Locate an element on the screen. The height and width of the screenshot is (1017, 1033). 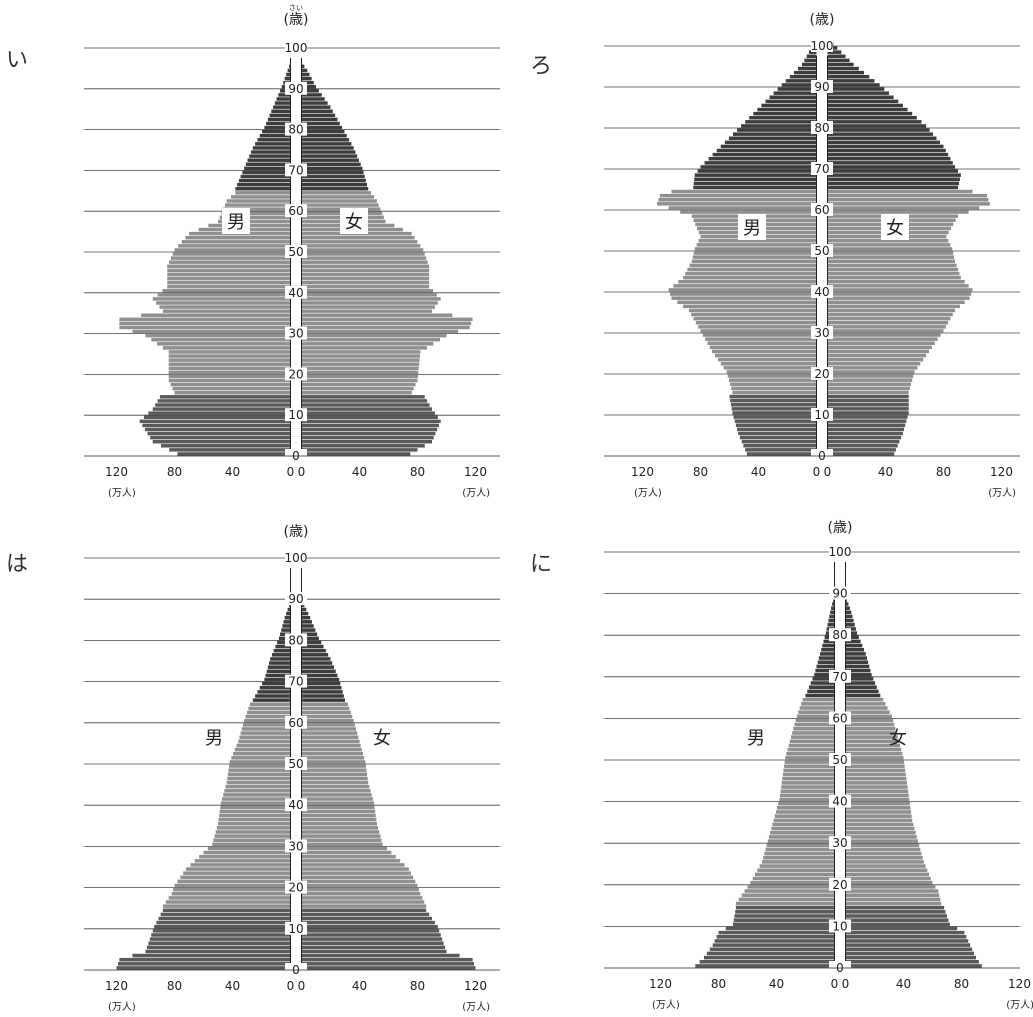
female-label: 女 is located at coordinates (898, 738).